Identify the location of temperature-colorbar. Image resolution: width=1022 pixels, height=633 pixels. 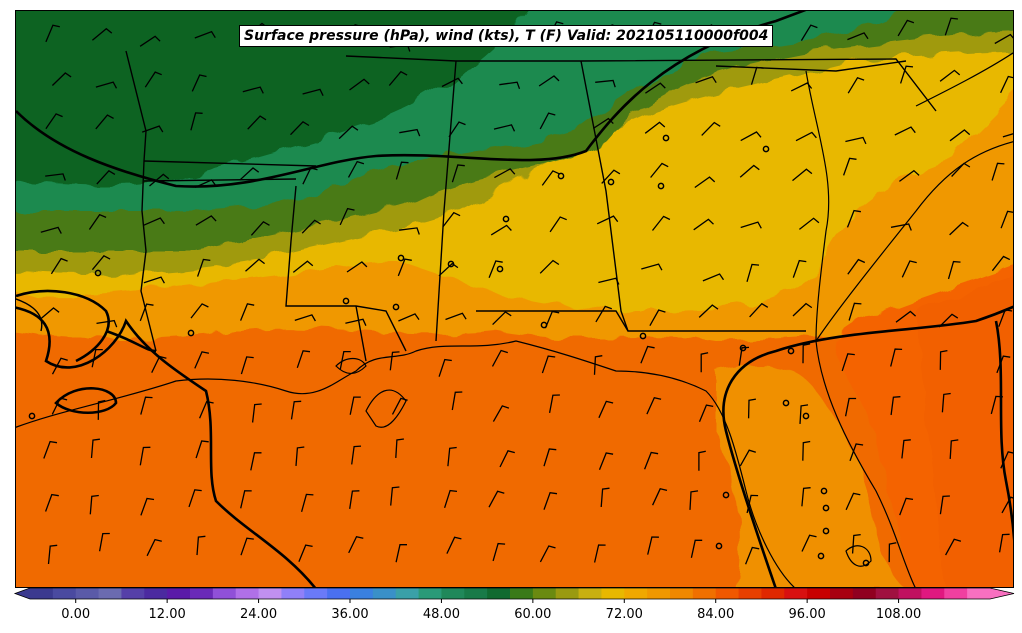
(514, 595).